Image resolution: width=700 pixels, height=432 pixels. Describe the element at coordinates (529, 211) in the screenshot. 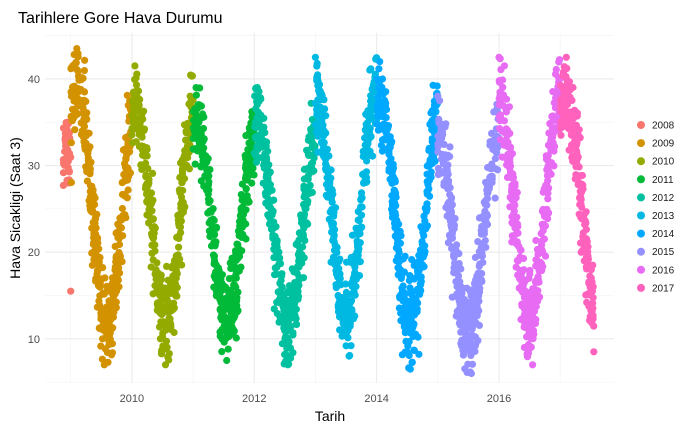

I see `series-2016` at that location.